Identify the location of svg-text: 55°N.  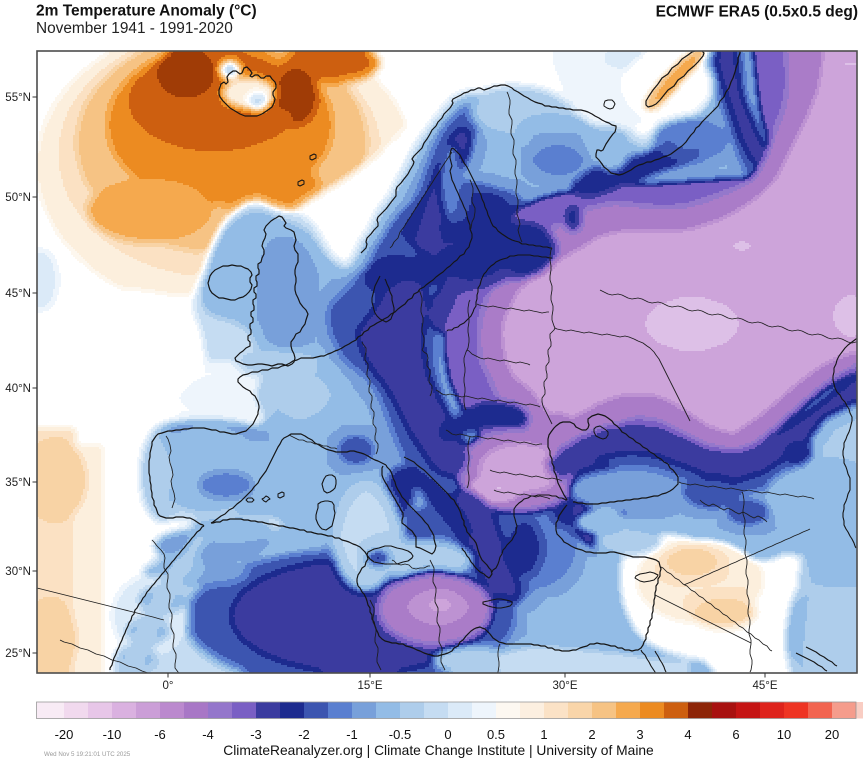
(18, 98).